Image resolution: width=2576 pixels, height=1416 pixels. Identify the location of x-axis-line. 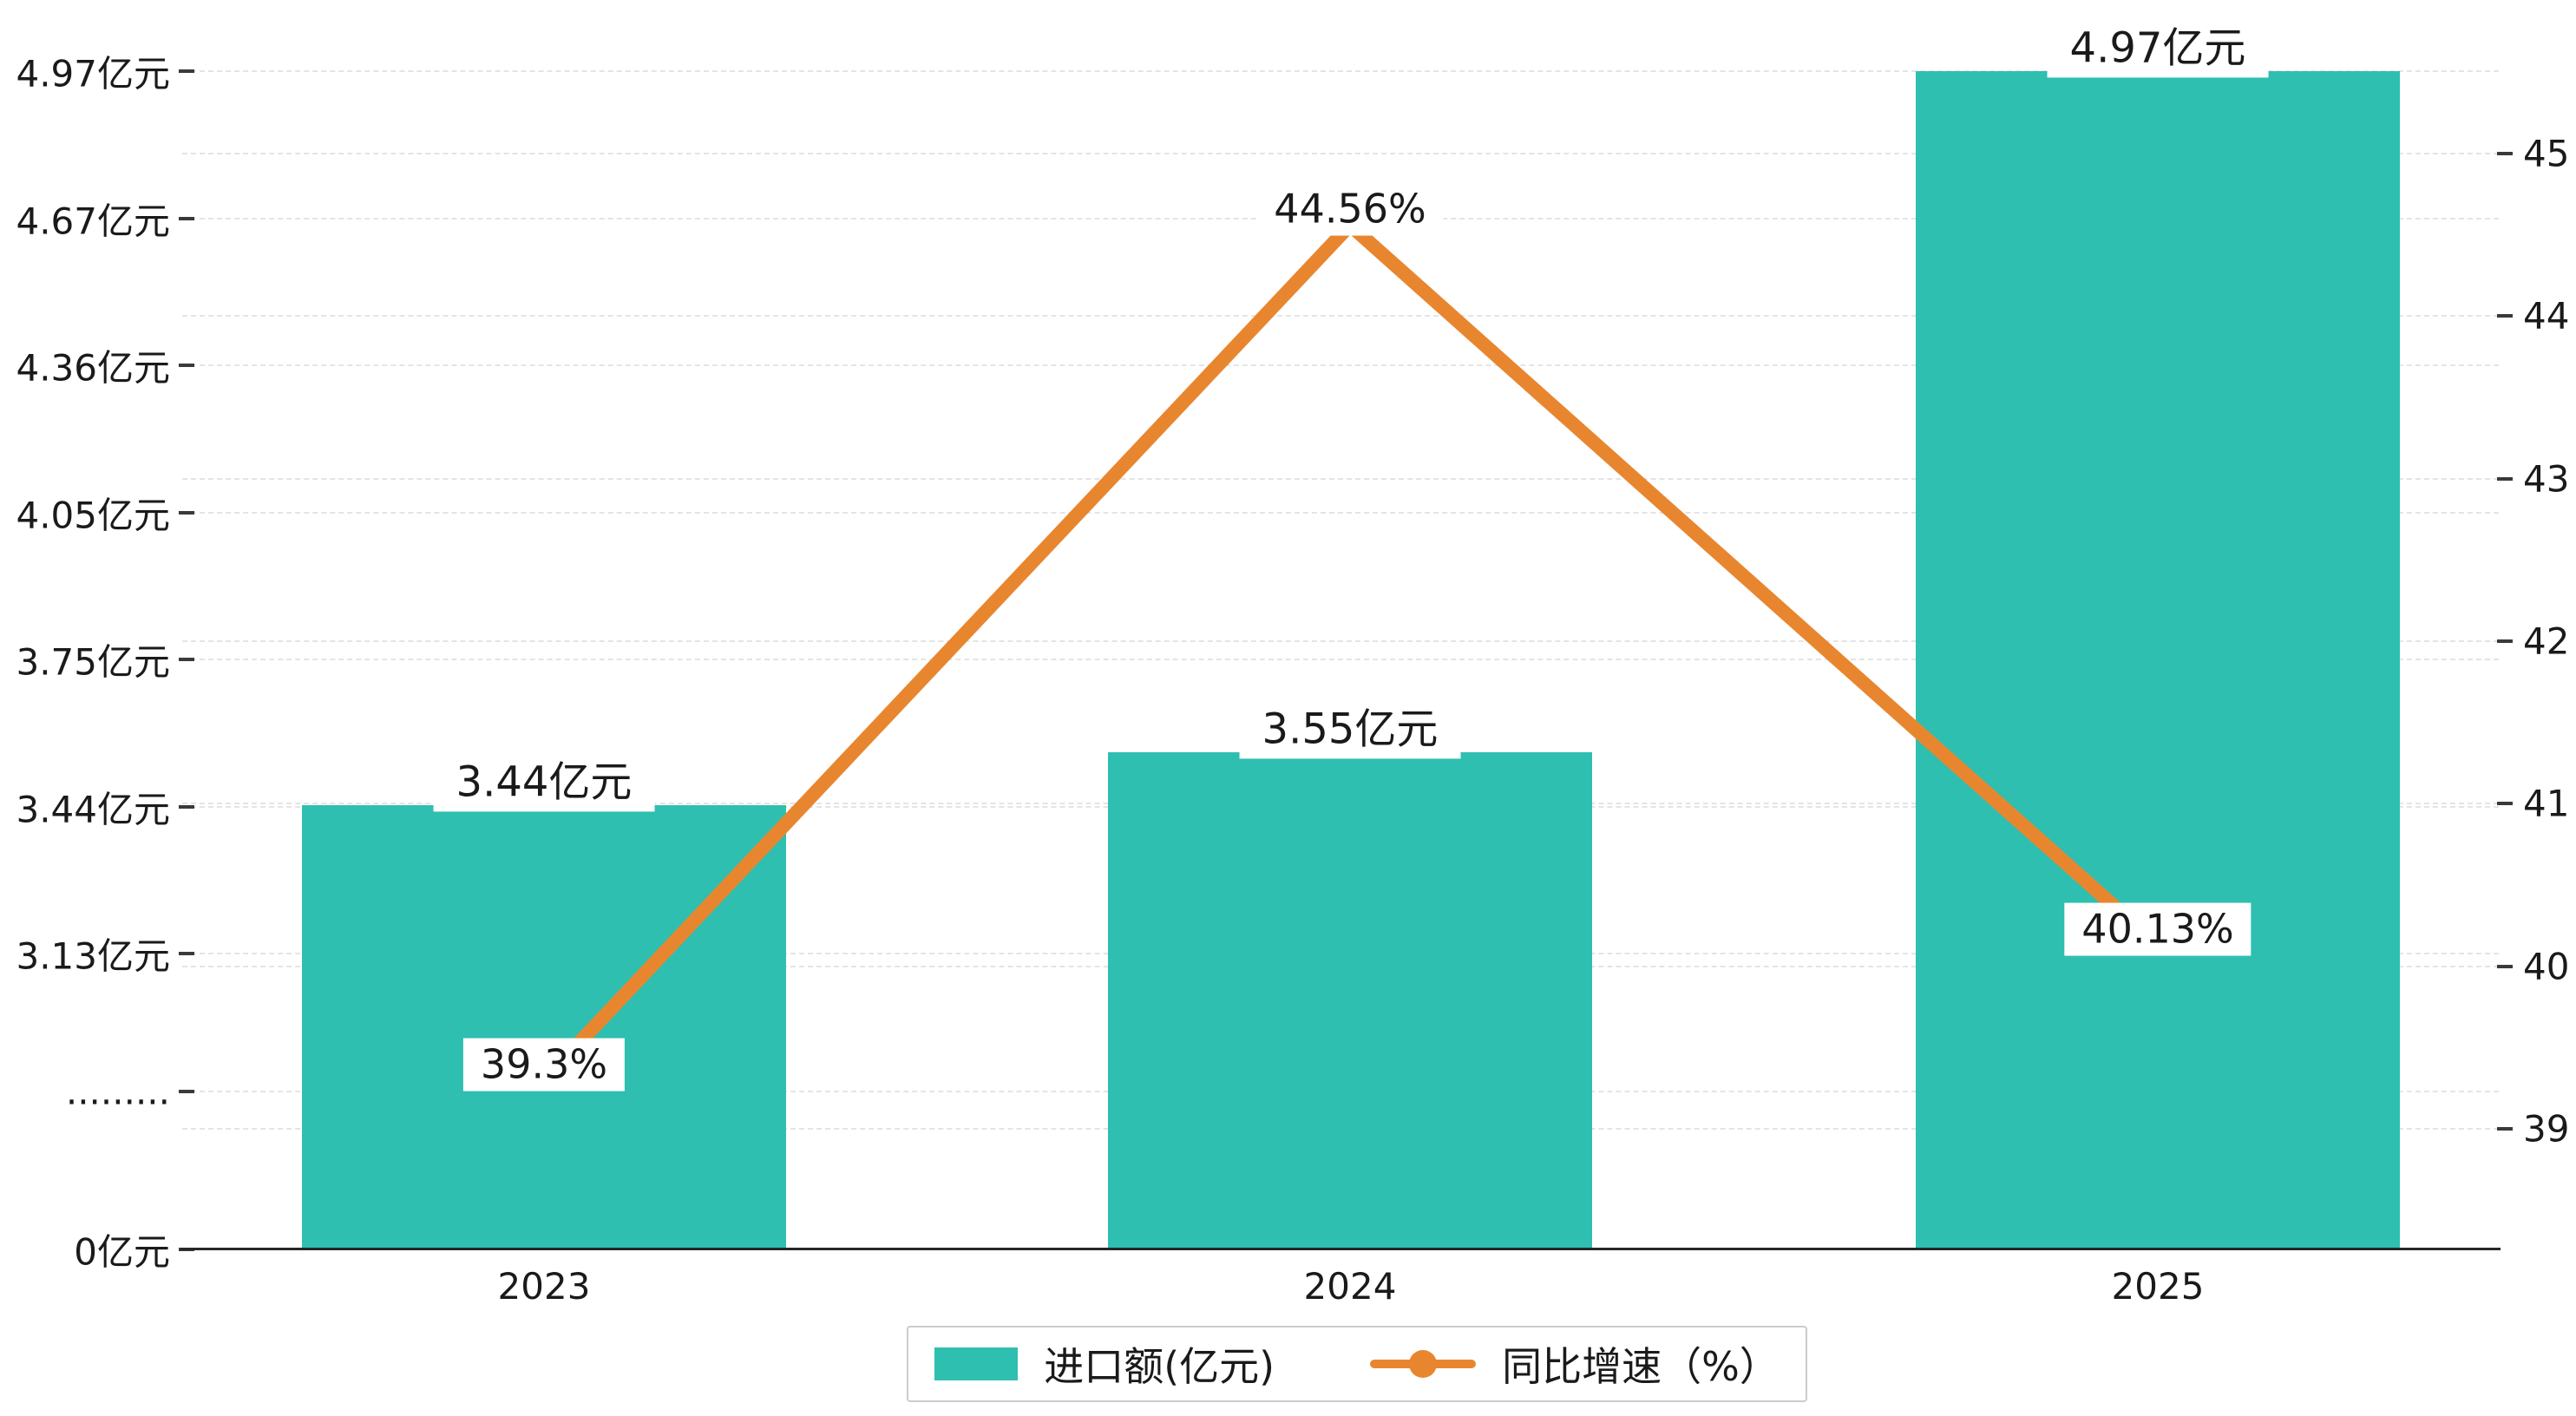
(1340, 1249).